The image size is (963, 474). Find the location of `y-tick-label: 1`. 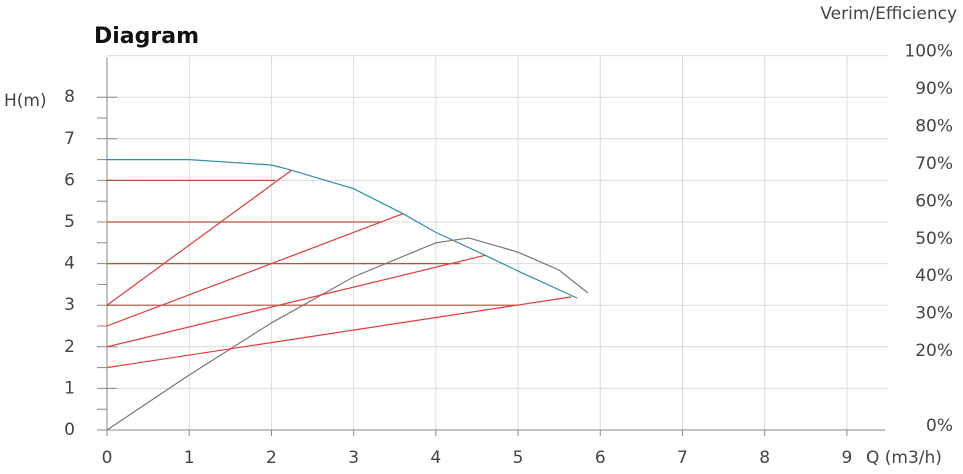

y-tick-label: 1 is located at coordinates (69, 388).